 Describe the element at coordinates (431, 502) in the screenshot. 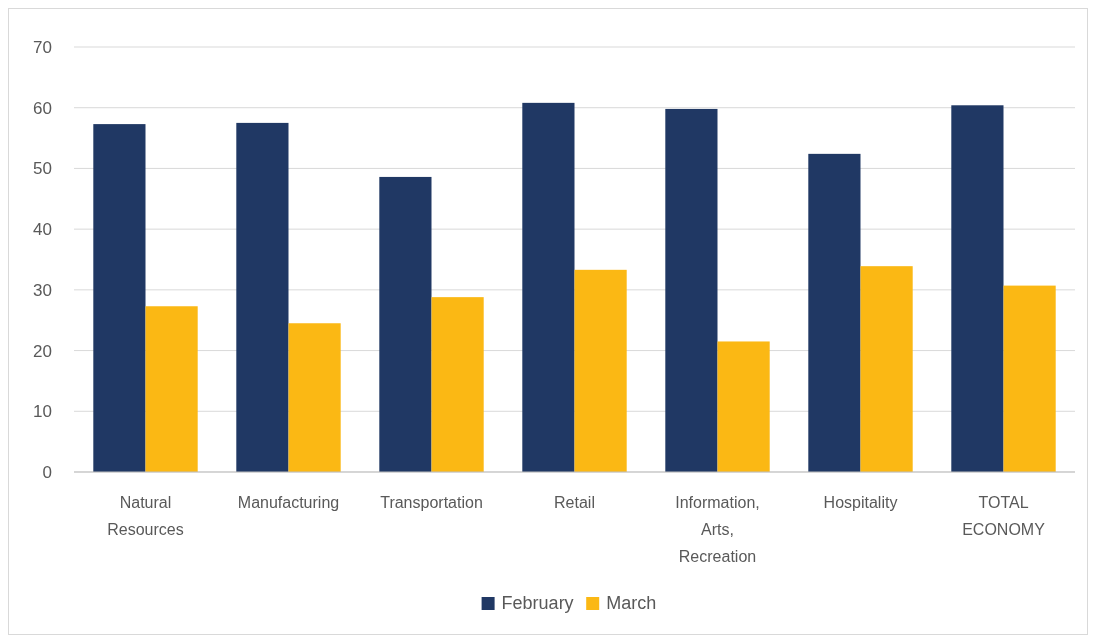

I see `x-tick-label: Transportation` at that location.